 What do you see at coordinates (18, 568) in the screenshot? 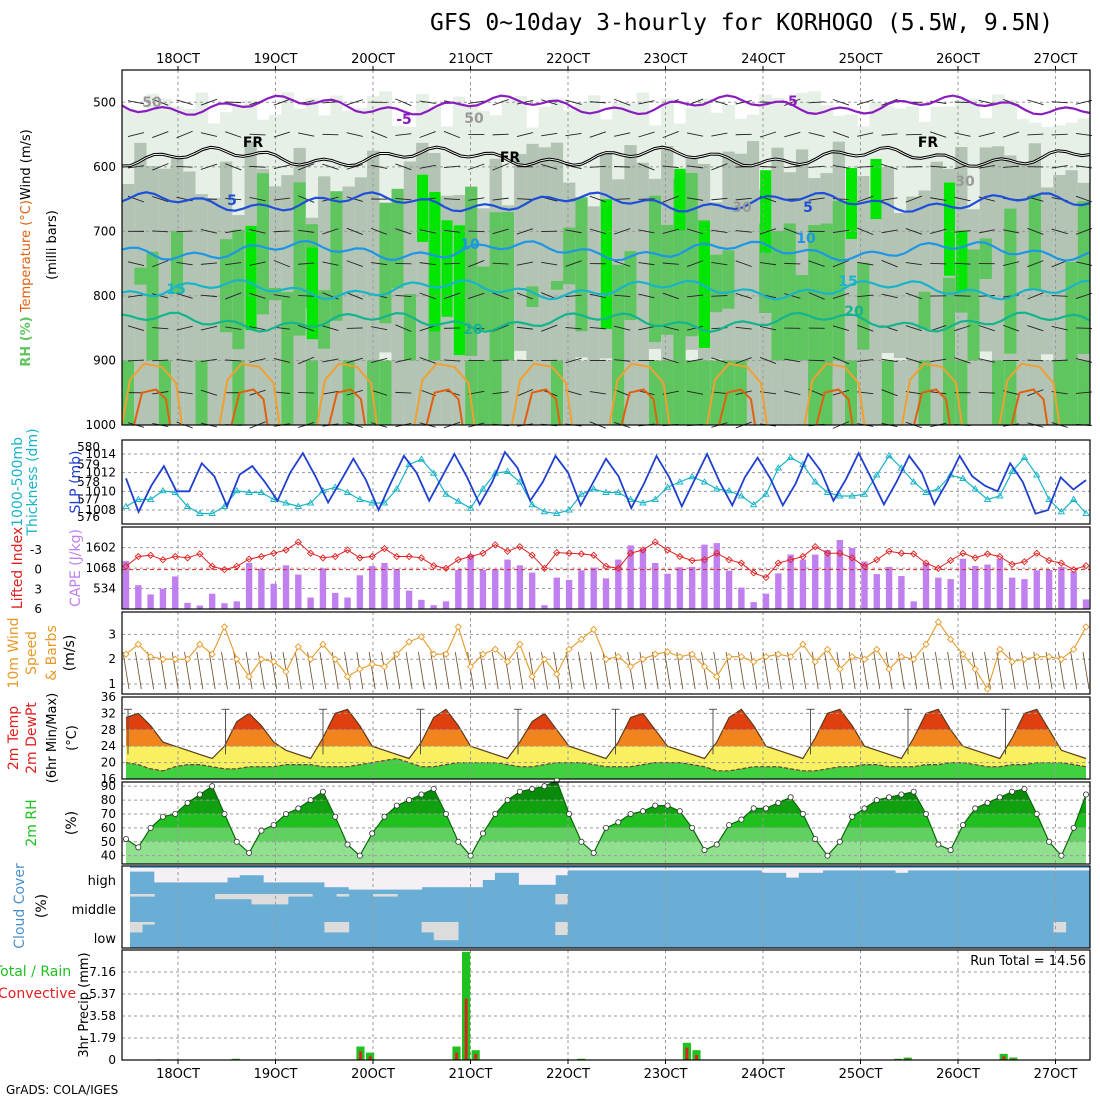
I see `axis-label: Lifted Index` at bounding box center [18, 568].